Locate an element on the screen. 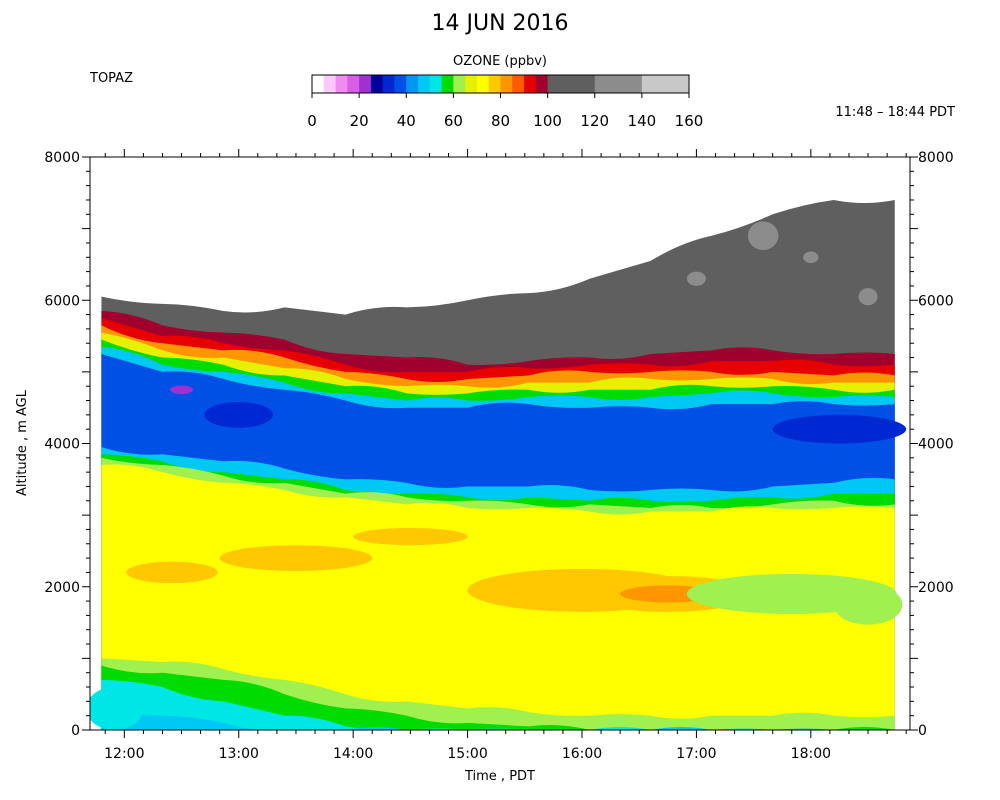 Image resolution: width=1000 pixels, height=800 pixels. y-tick-label-right: 6000 is located at coordinates (936, 301).